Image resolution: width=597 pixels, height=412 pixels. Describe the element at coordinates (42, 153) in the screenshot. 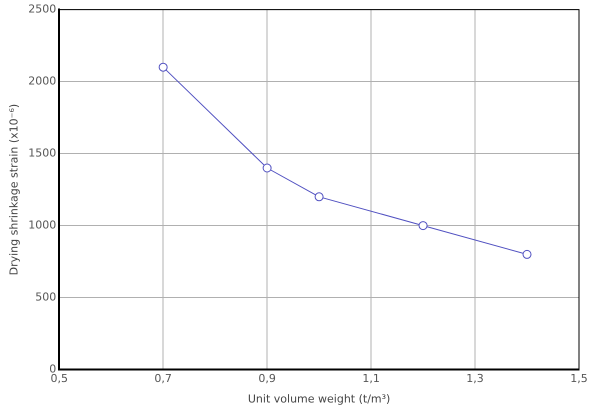

I see `y-tick-label: 1500` at that location.